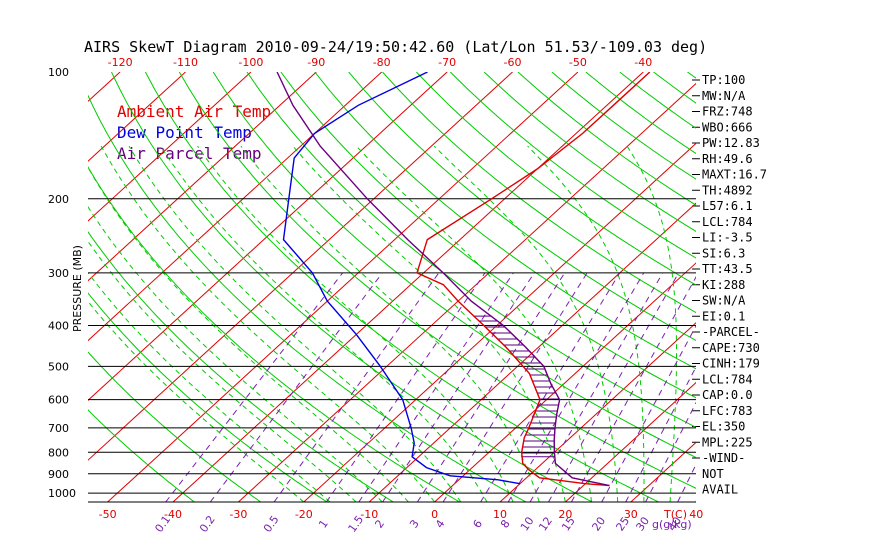 The image size is (870, 560). What do you see at coordinates (382, 62) in the screenshot?
I see `x-top-tick-label: -80` at bounding box center [382, 62].